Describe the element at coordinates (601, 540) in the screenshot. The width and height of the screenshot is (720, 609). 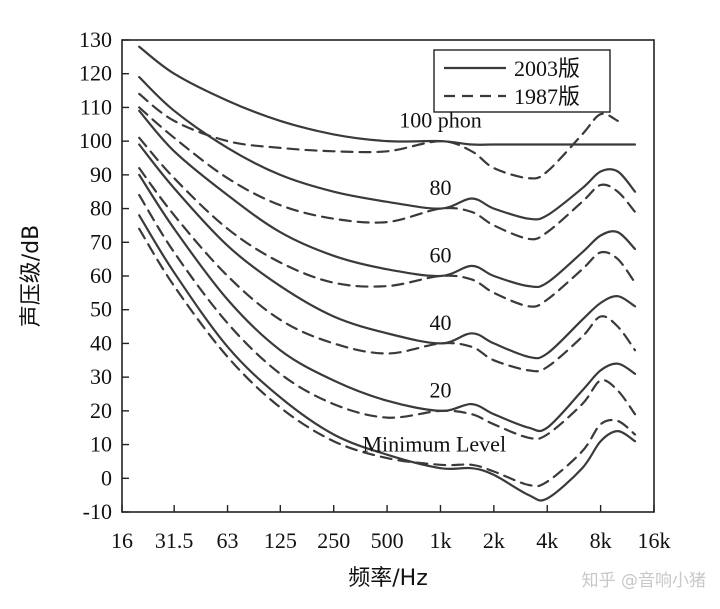
I see `x-tick-label: 8k` at that location.